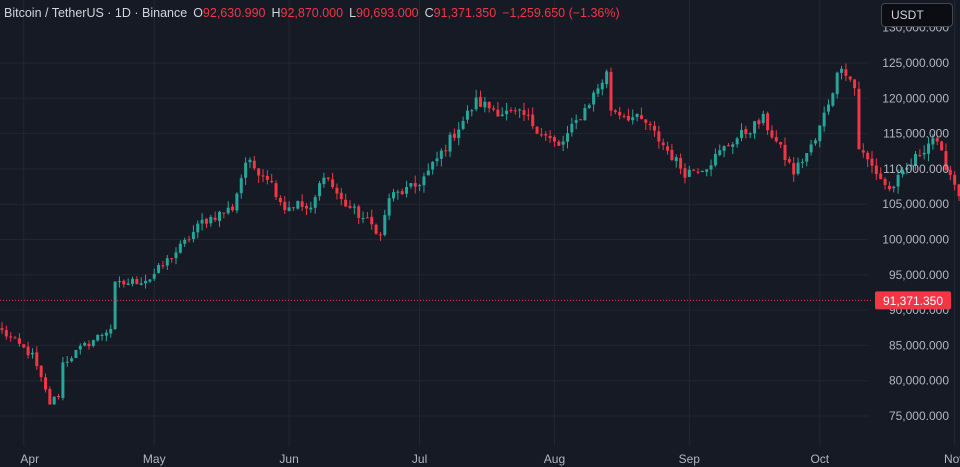 This screenshot has width=960, height=467. Describe the element at coordinates (96, 13) in the screenshot. I see `symbol-title: Bitcoin / TetherUS · 1D · Binance` at that location.